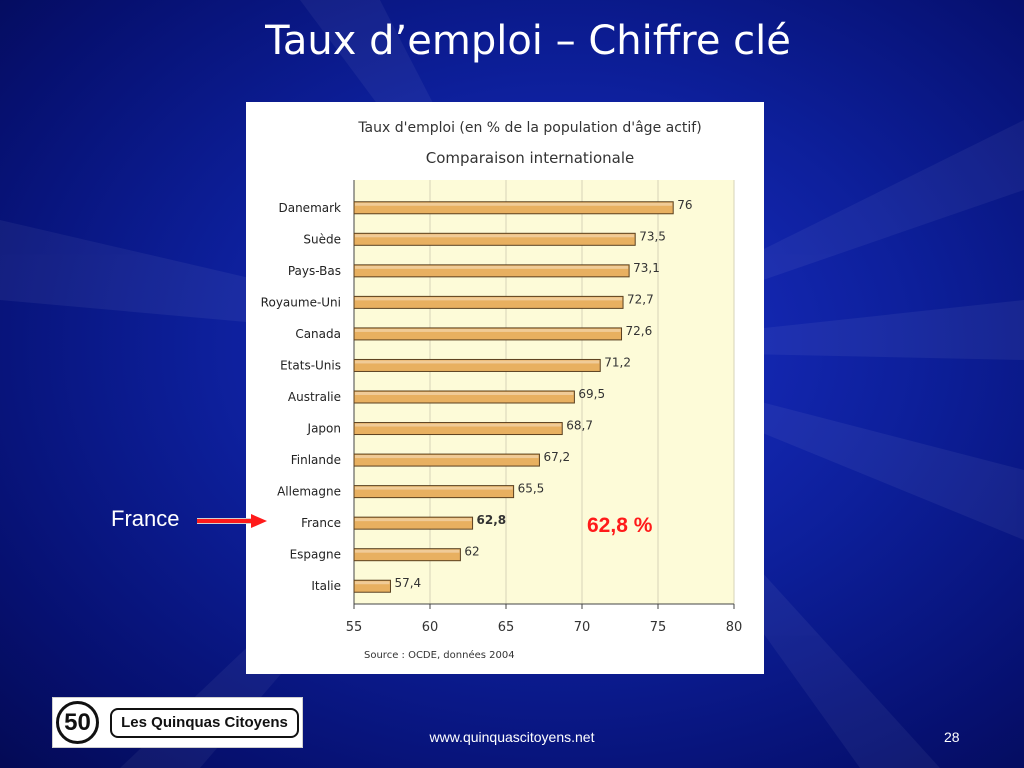 The height and width of the screenshot is (768, 1024). What do you see at coordinates (316, 460) in the screenshot?
I see `category-label: Finlande` at bounding box center [316, 460].